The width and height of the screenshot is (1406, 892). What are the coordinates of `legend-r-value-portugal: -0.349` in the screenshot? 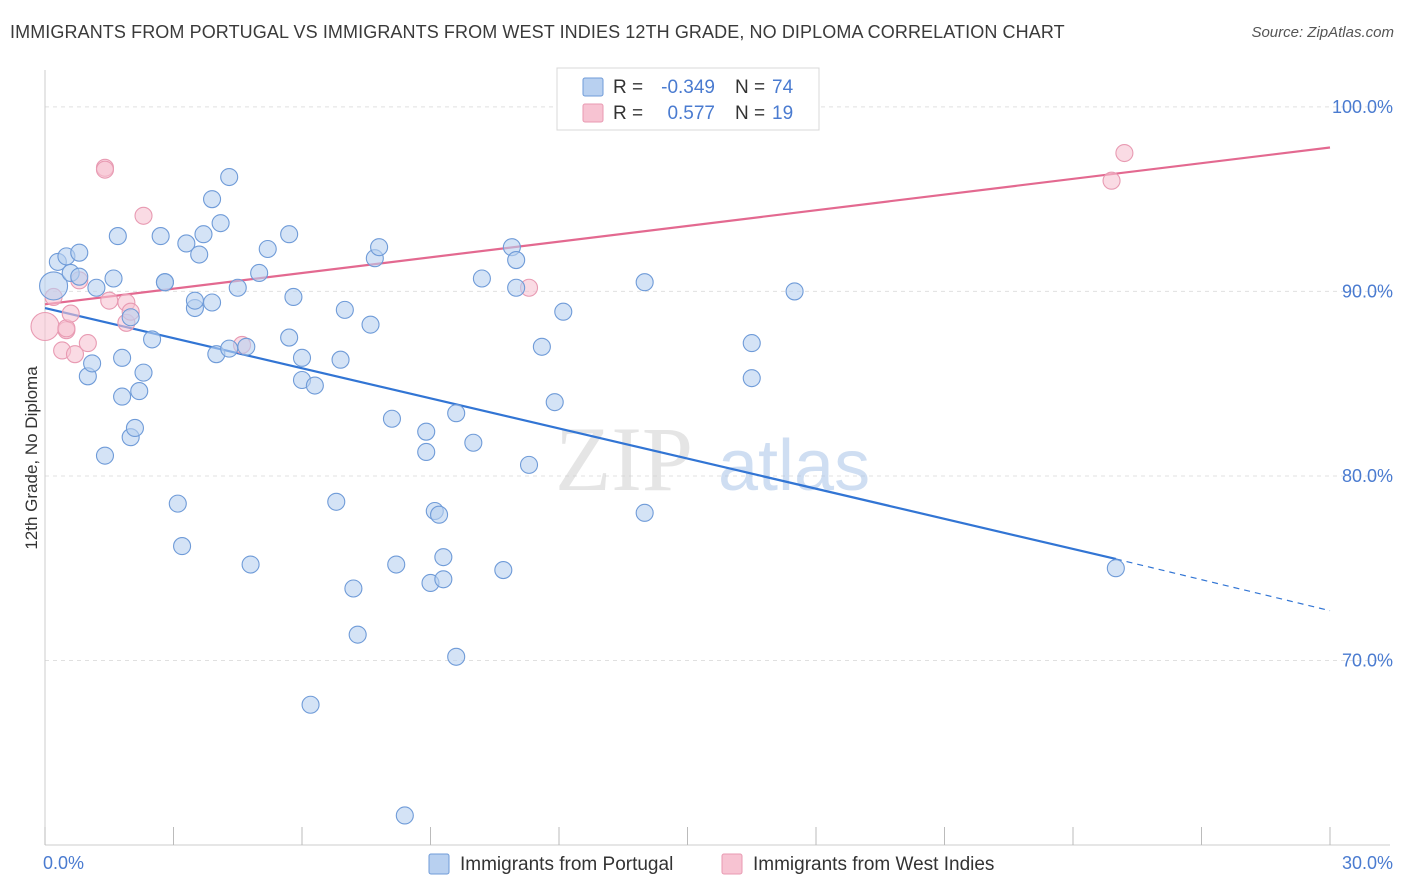 It's located at (688, 87).